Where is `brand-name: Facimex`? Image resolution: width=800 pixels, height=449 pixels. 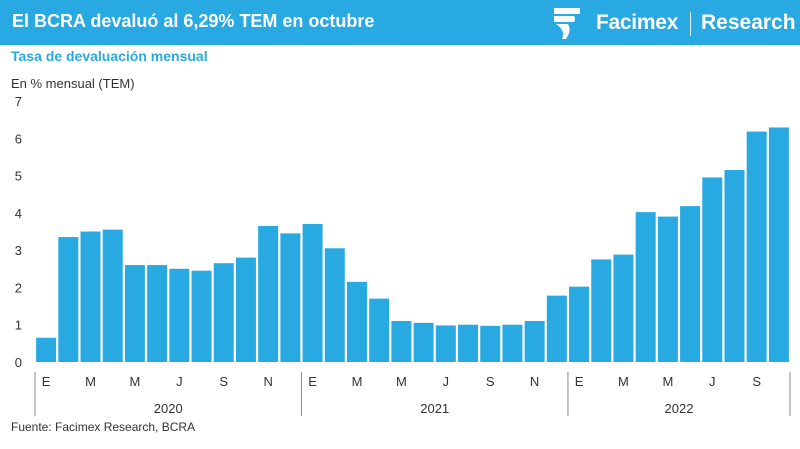 brand-name: Facimex is located at coordinates (637, 22).